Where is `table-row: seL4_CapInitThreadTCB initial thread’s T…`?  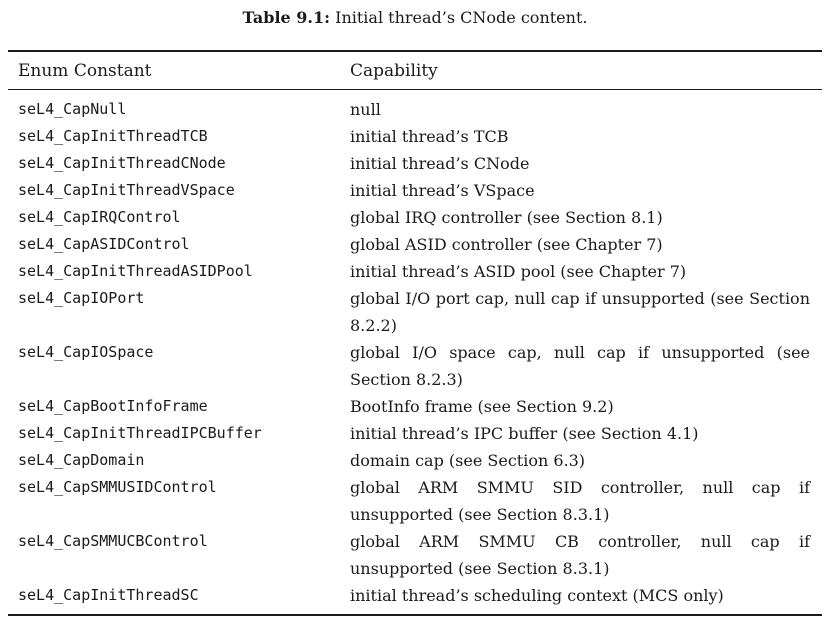
table-row: seL4_CapInitThreadTCB initial thread’s T… is located at coordinates (415, 136).